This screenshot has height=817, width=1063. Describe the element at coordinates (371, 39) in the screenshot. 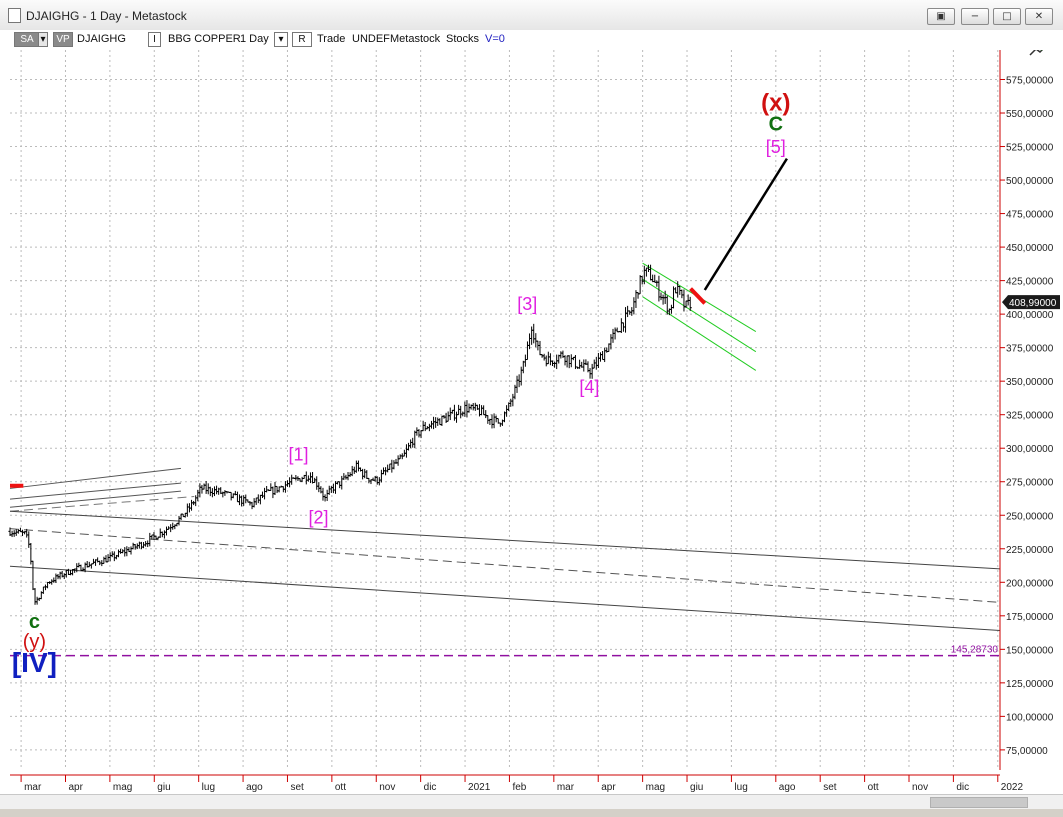

I see `undef-label: UNDEF` at that location.